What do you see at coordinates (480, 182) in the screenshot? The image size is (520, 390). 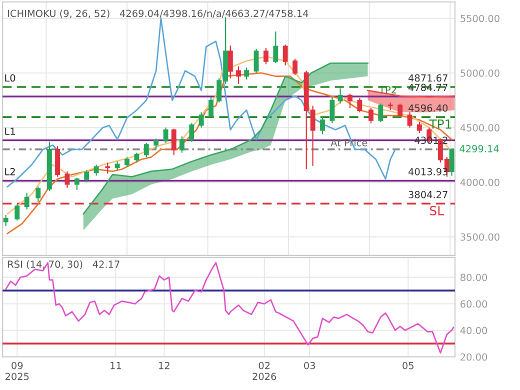 I see `y-tick-label: 4000.00` at bounding box center [480, 182].